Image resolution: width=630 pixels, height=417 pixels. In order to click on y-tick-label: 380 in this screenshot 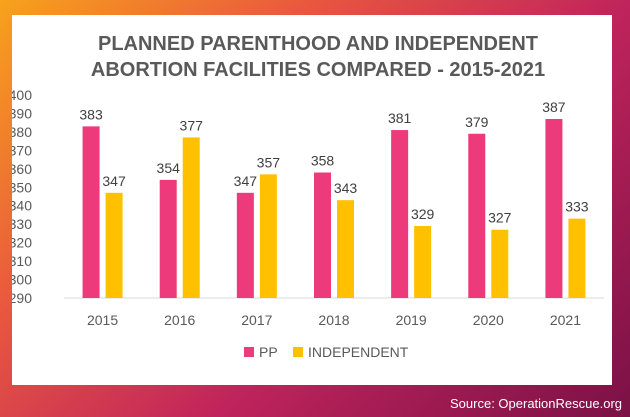, I will do `click(22, 132)`.